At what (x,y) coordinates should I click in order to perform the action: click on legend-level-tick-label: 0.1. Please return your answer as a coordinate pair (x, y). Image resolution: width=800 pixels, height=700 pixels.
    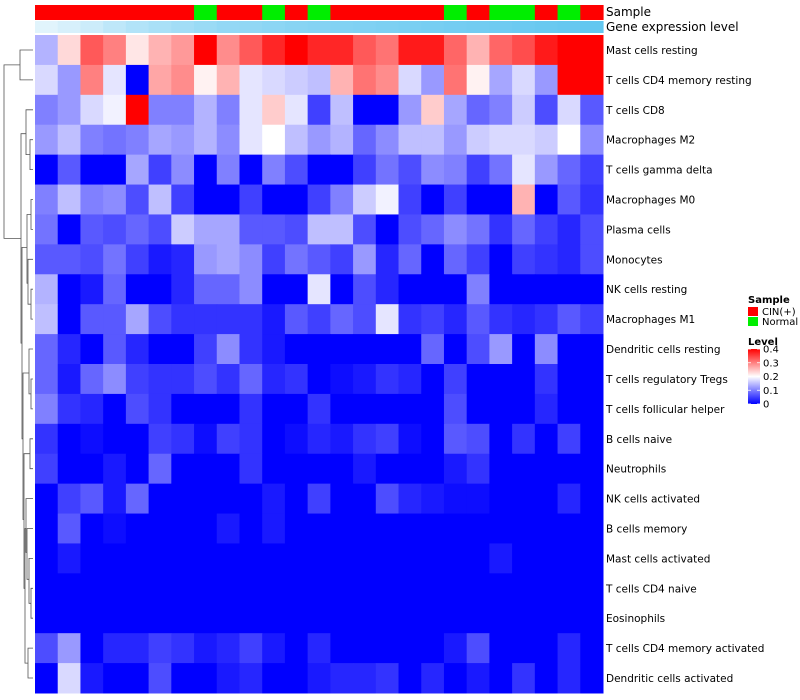
    Looking at the image, I should click on (771, 391).